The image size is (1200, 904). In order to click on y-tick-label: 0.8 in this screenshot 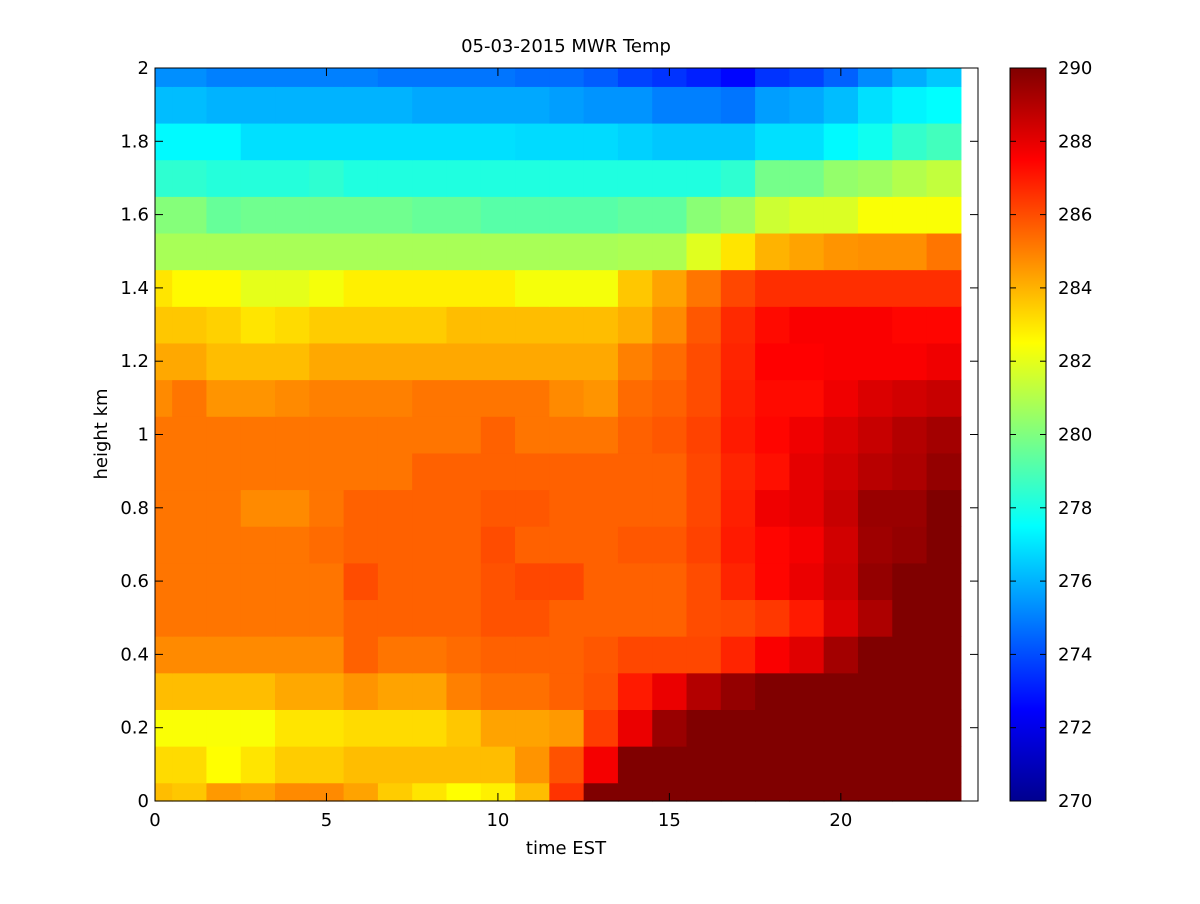, I will do `click(134, 508)`.